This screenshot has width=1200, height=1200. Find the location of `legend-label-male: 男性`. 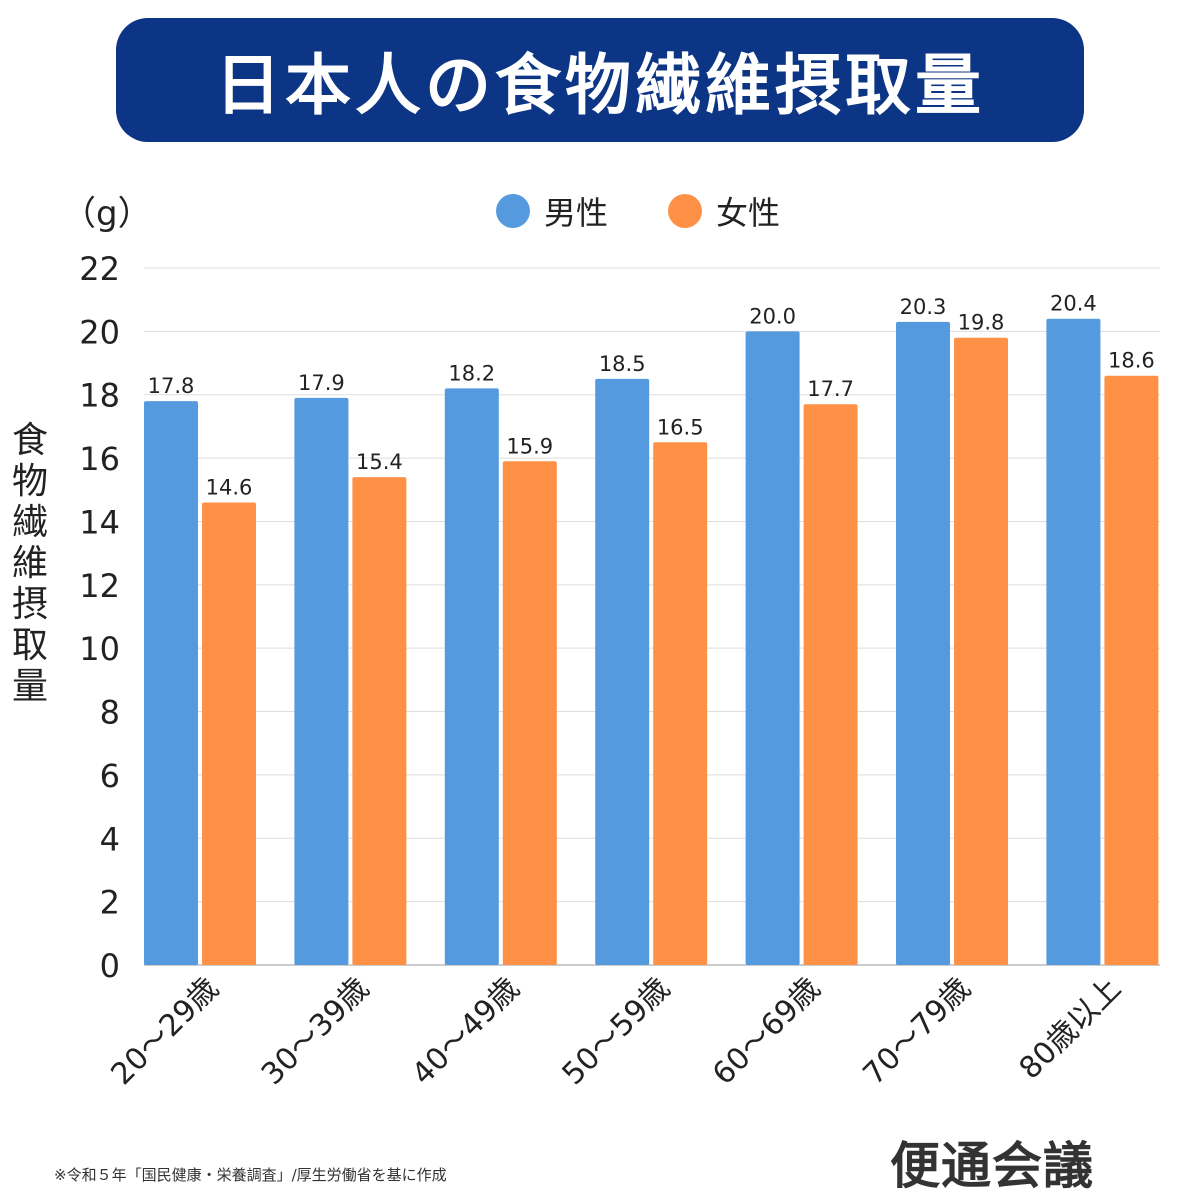

legend-label-male: 男性 is located at coordinates (576, 213).